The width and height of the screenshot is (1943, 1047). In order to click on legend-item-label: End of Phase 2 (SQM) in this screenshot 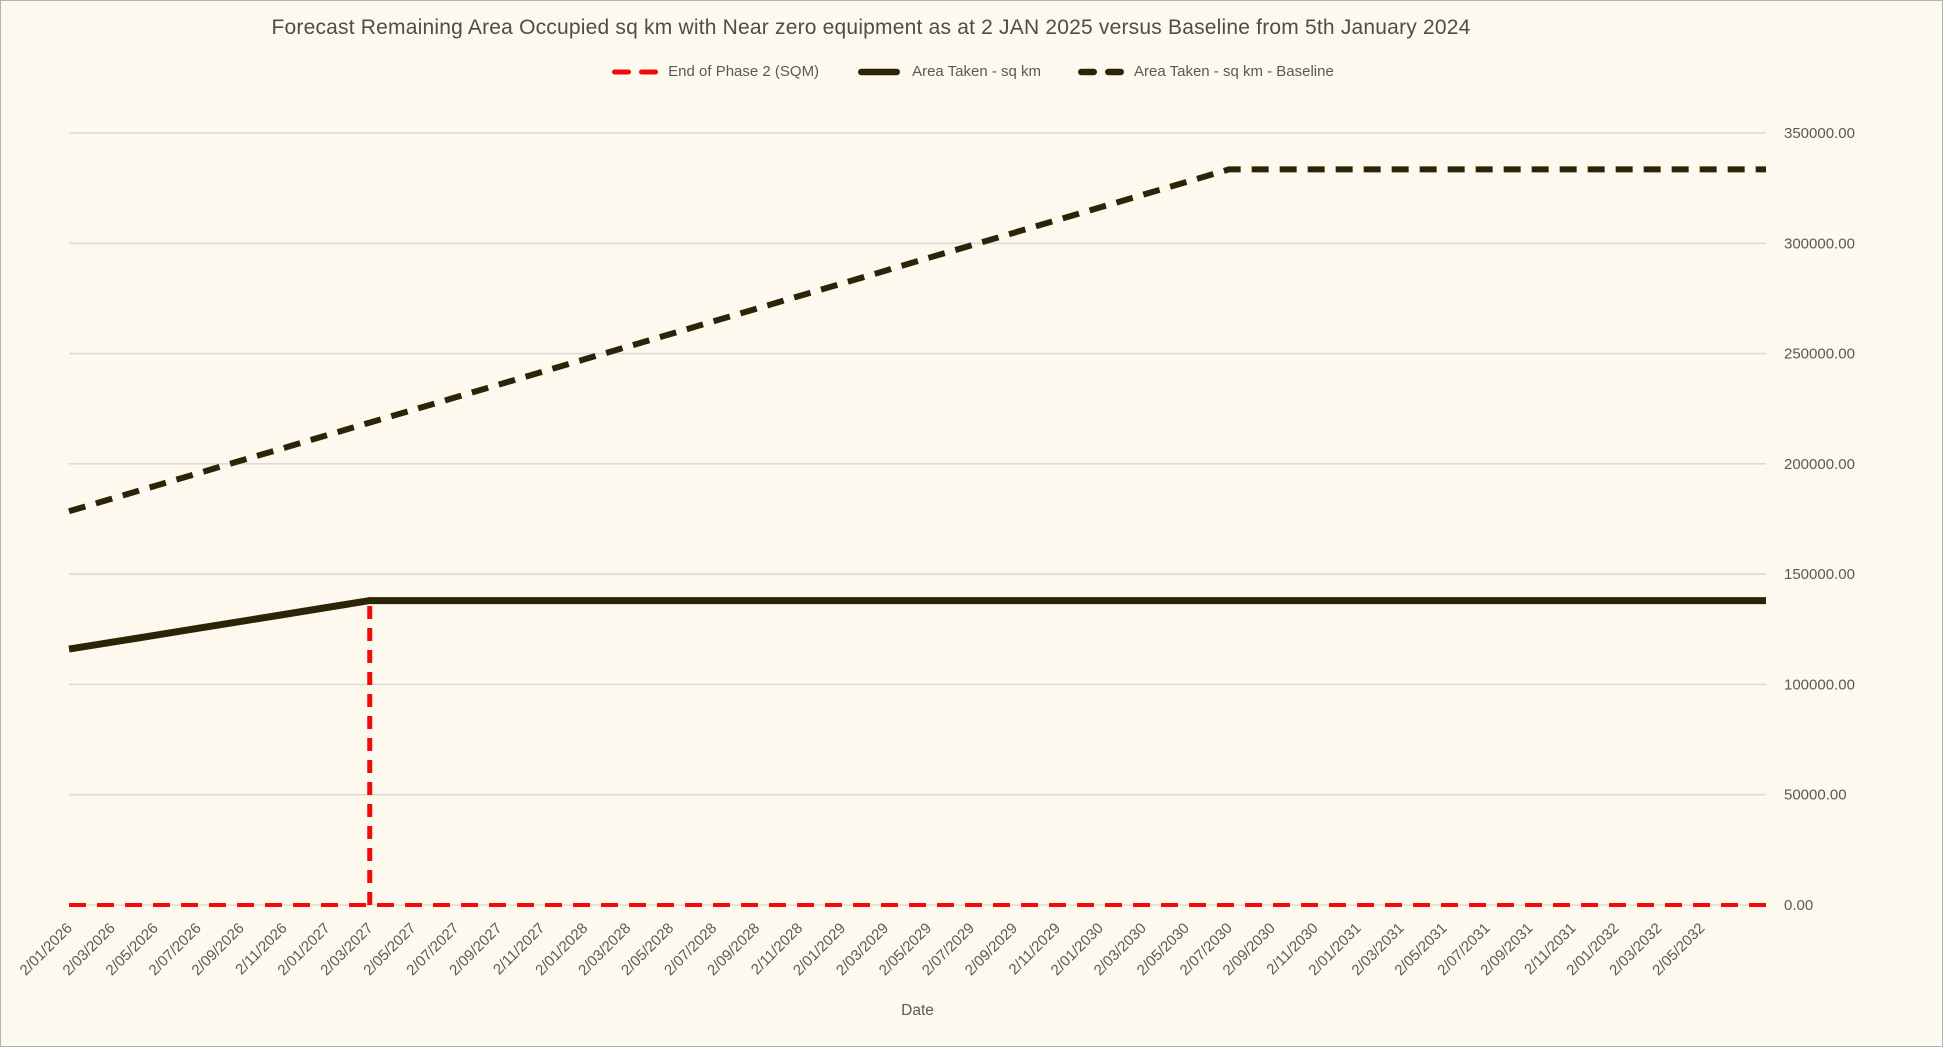, I will do `click(744, 71)`.